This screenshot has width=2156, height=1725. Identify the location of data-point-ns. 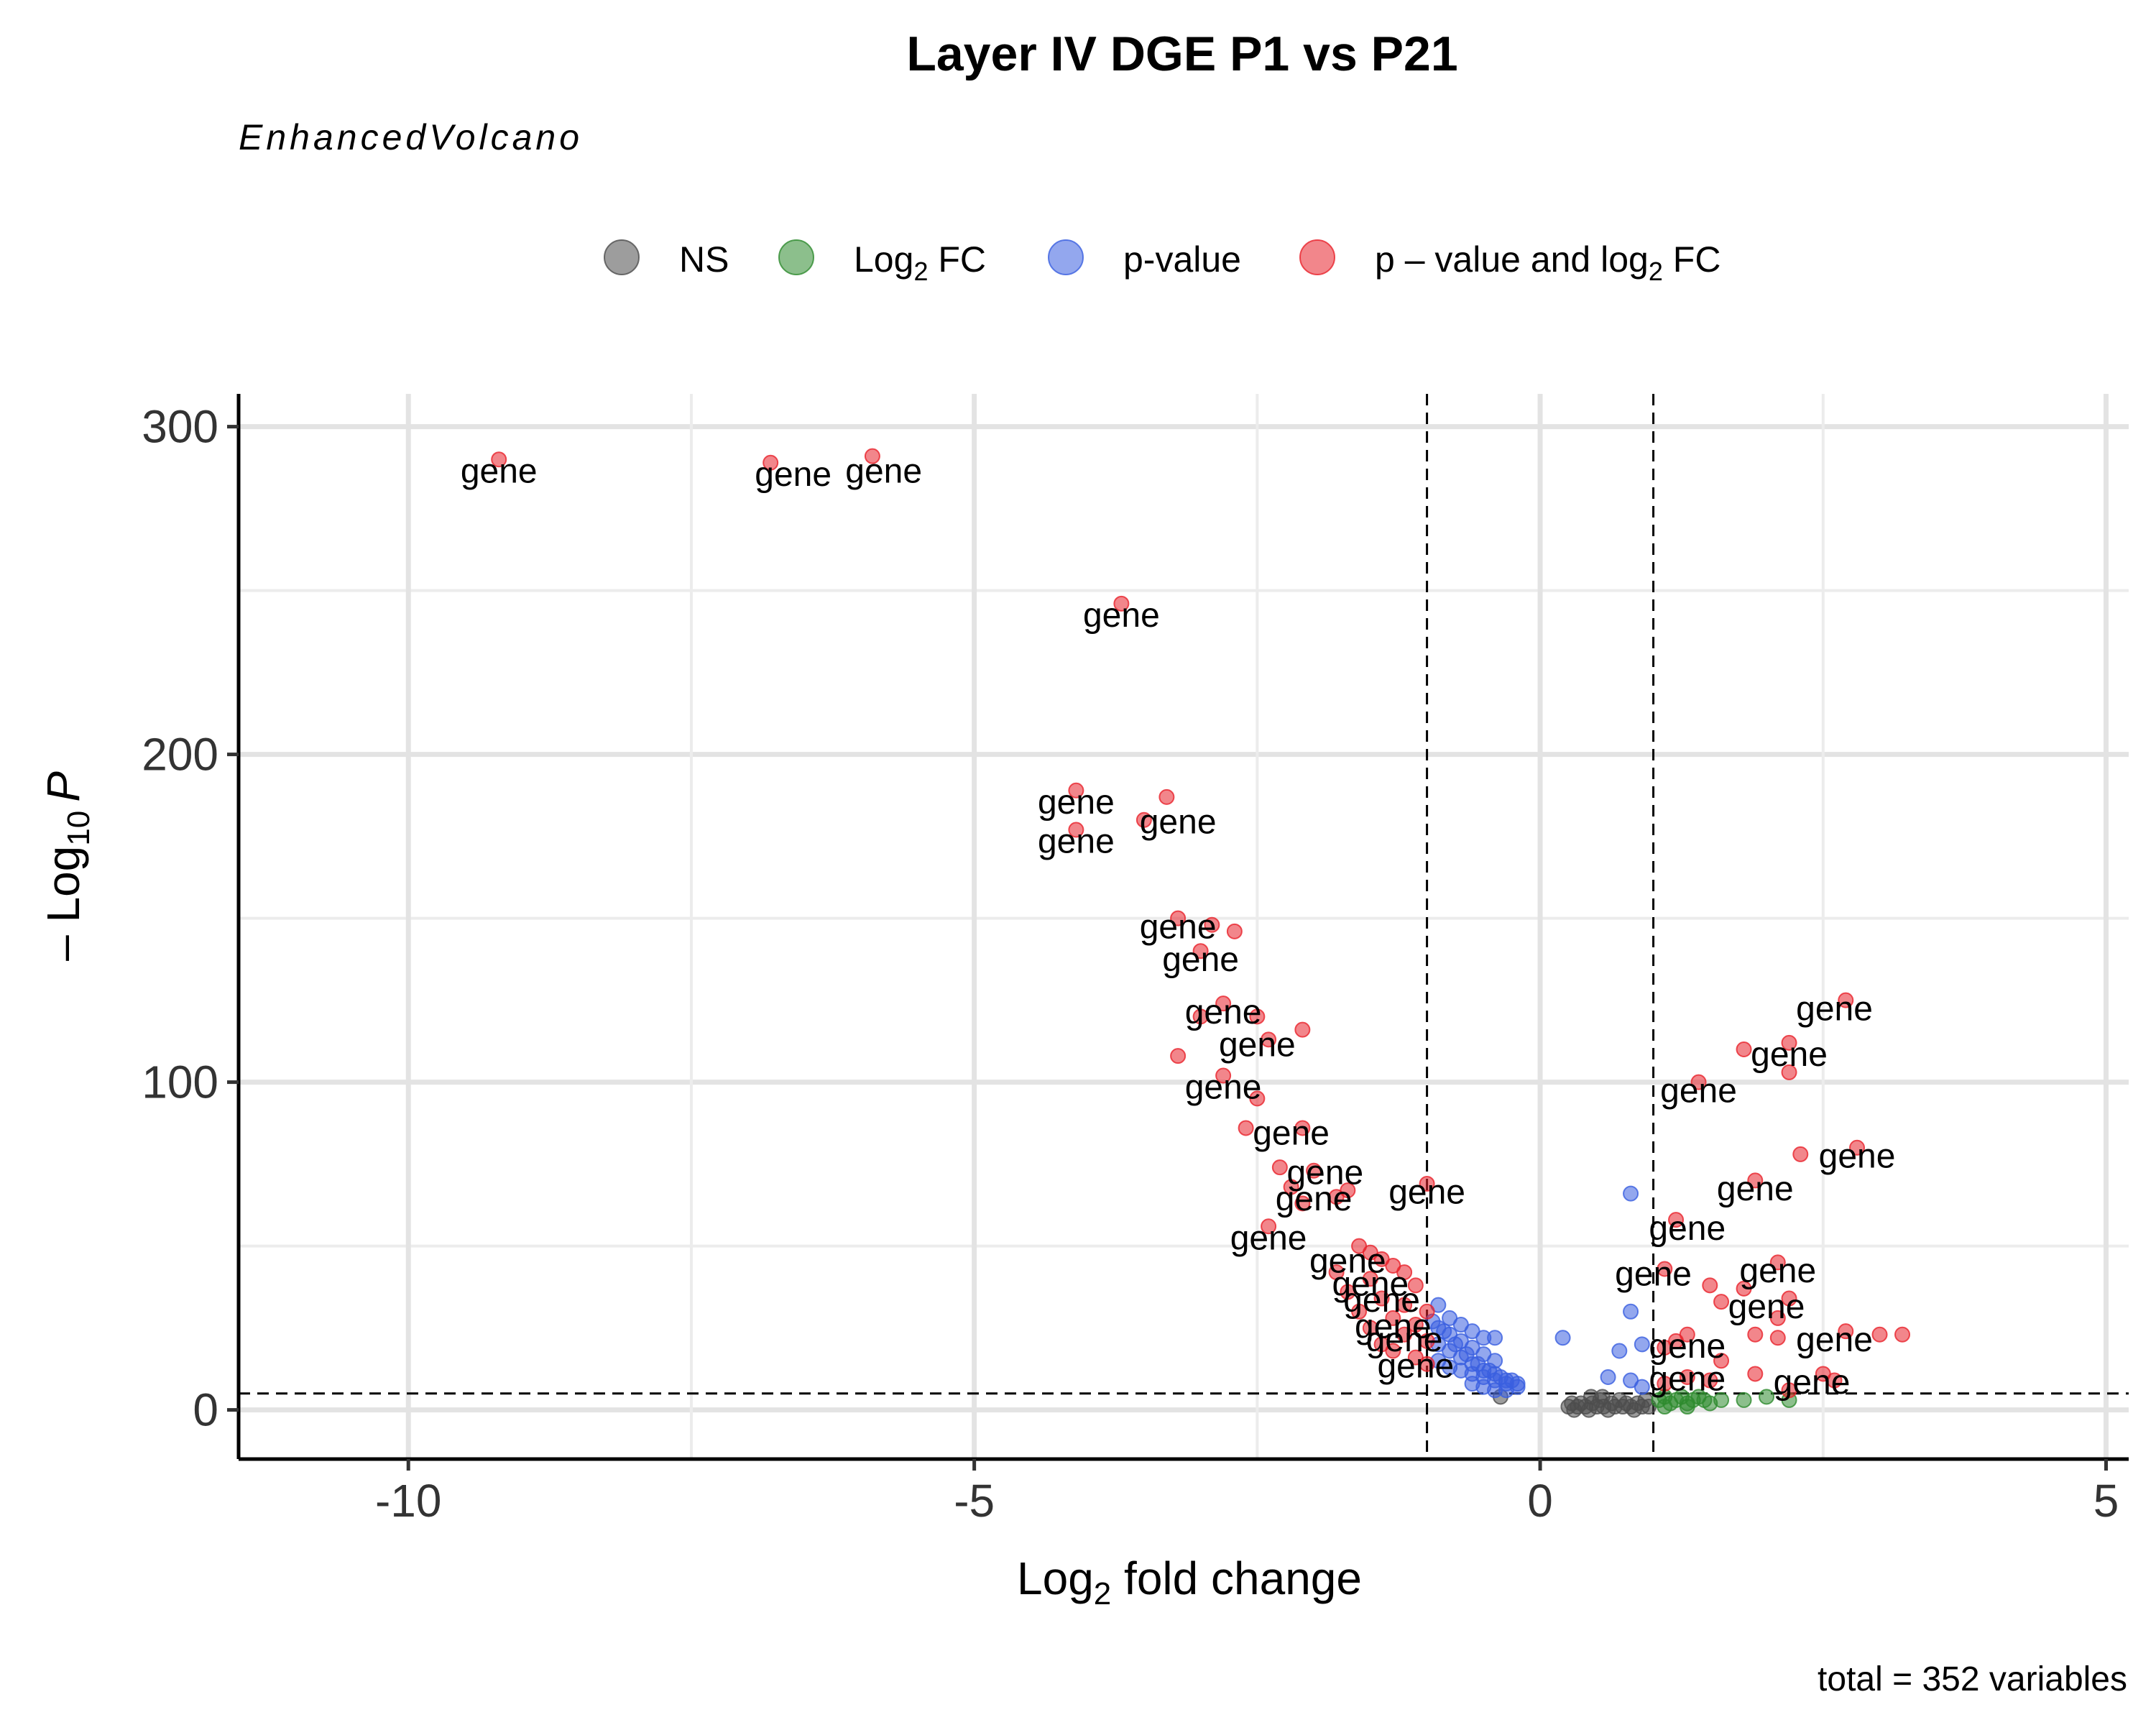
(1603, 1396).